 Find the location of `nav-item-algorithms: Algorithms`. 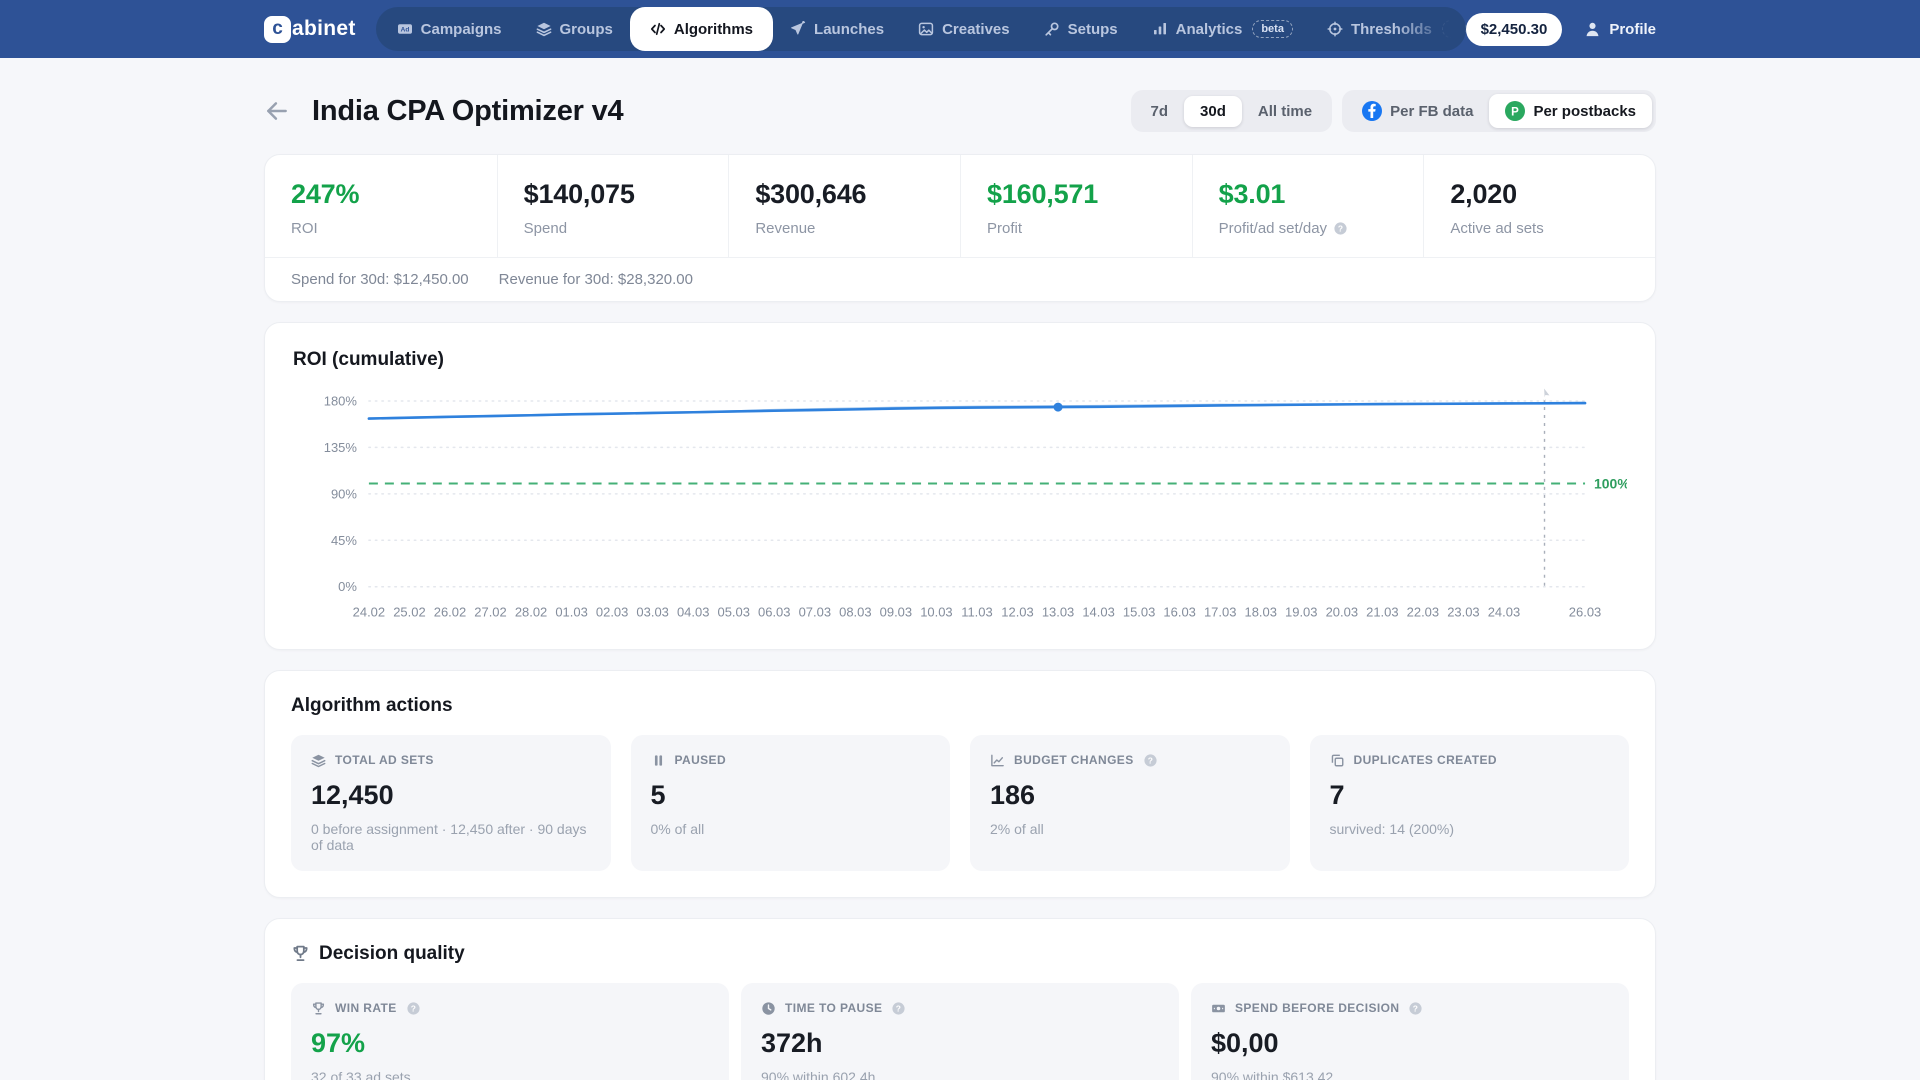

nav-item-algorithms: Algorithms is located at coordinates (701, 29).